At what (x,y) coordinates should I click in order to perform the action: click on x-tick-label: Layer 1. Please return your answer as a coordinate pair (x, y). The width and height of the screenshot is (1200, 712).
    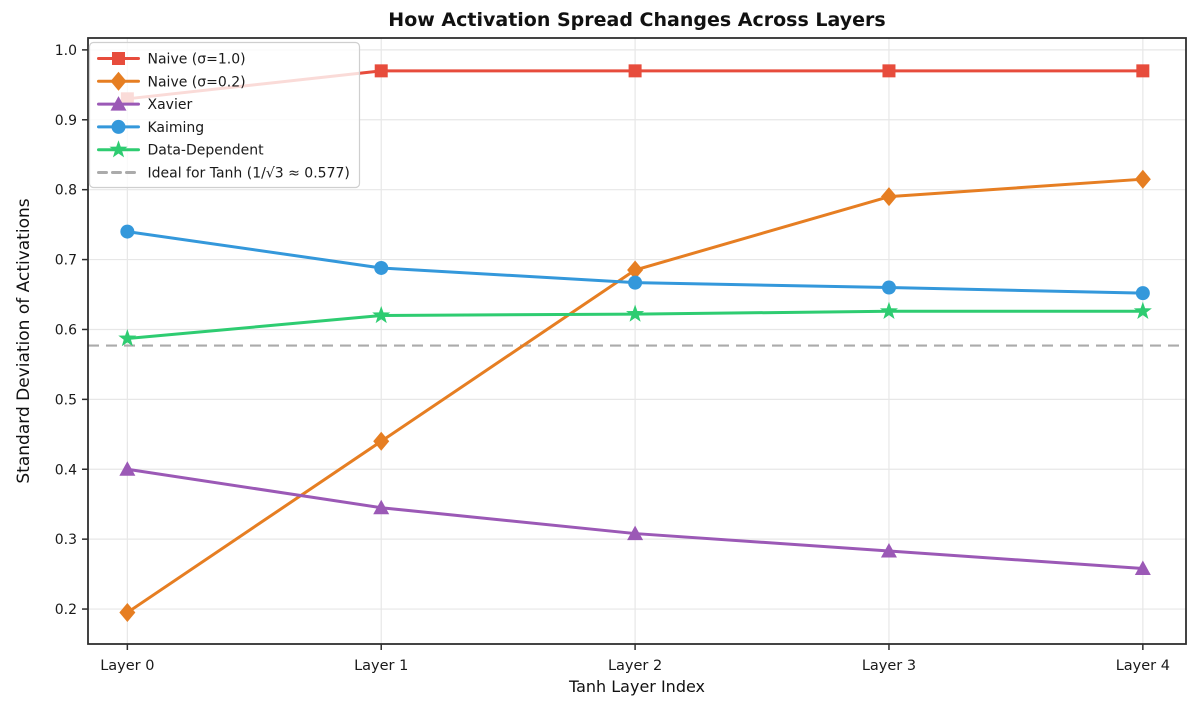
    Looking at the image, I should click on (381, 666).